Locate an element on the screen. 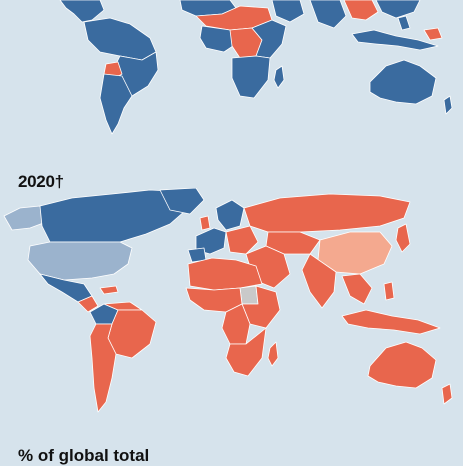  legend-title: % of global total is located at coordinates (84, 455).